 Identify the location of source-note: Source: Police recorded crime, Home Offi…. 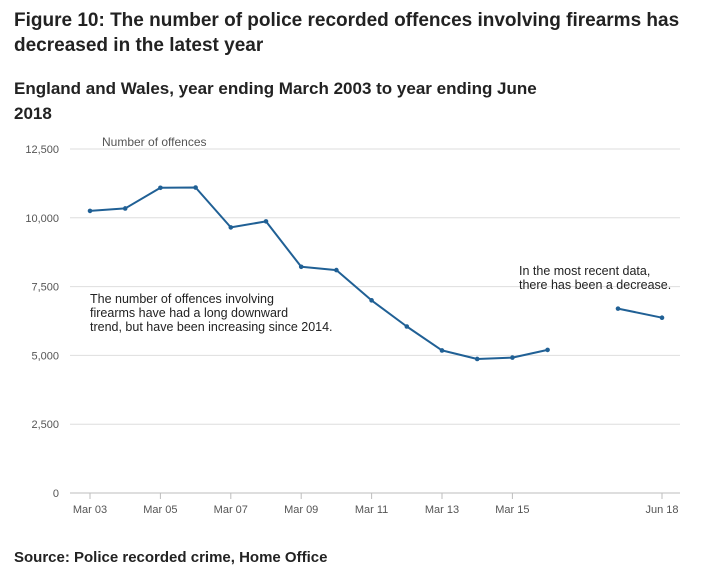
(171, 557).